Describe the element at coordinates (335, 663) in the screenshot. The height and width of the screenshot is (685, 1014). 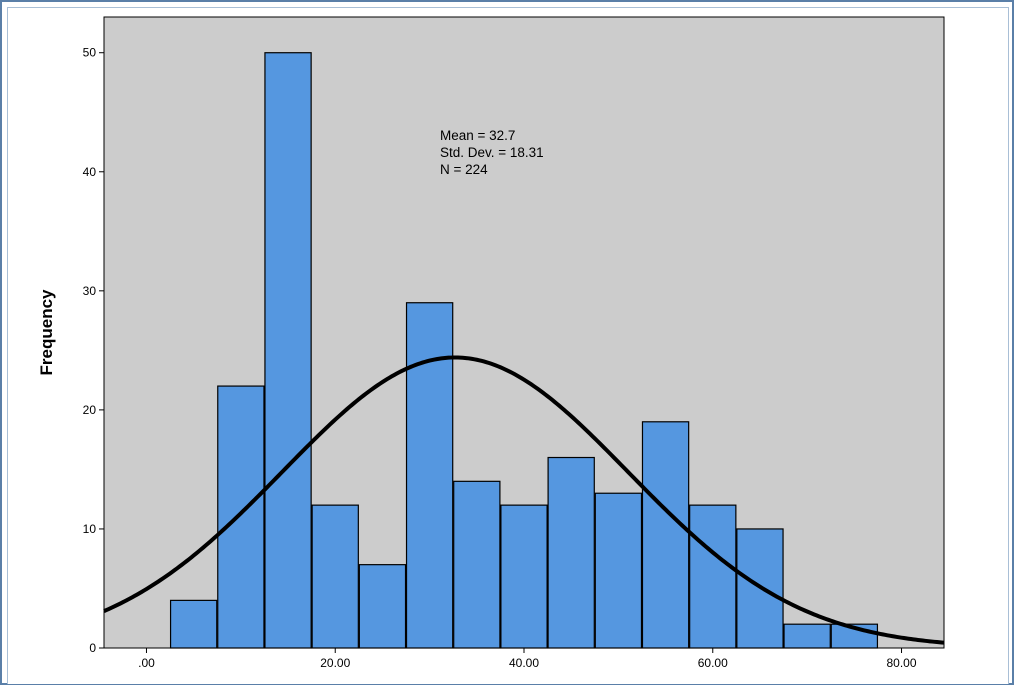
I see `x-tick-label-1: 20.00` at that location.